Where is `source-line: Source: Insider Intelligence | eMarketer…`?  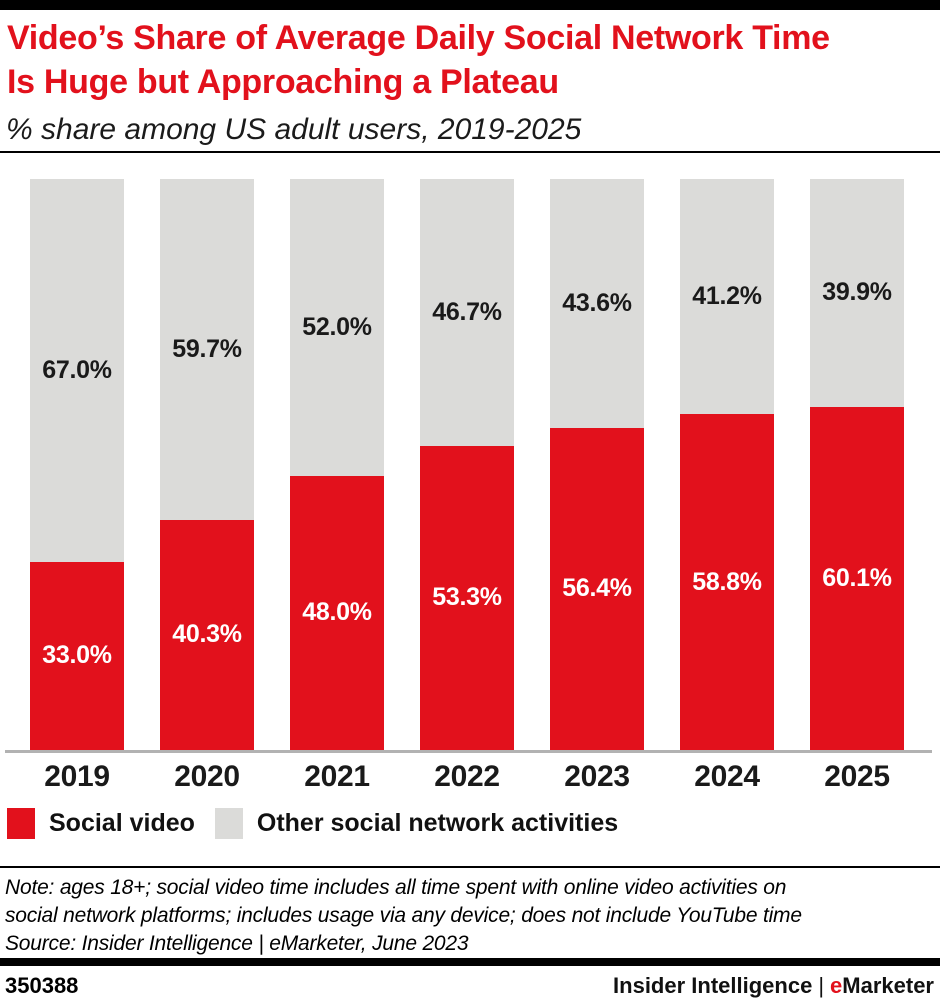 source-line: Source: Insider Intelligence | eMarketer… is located at coordinates (237, 943).